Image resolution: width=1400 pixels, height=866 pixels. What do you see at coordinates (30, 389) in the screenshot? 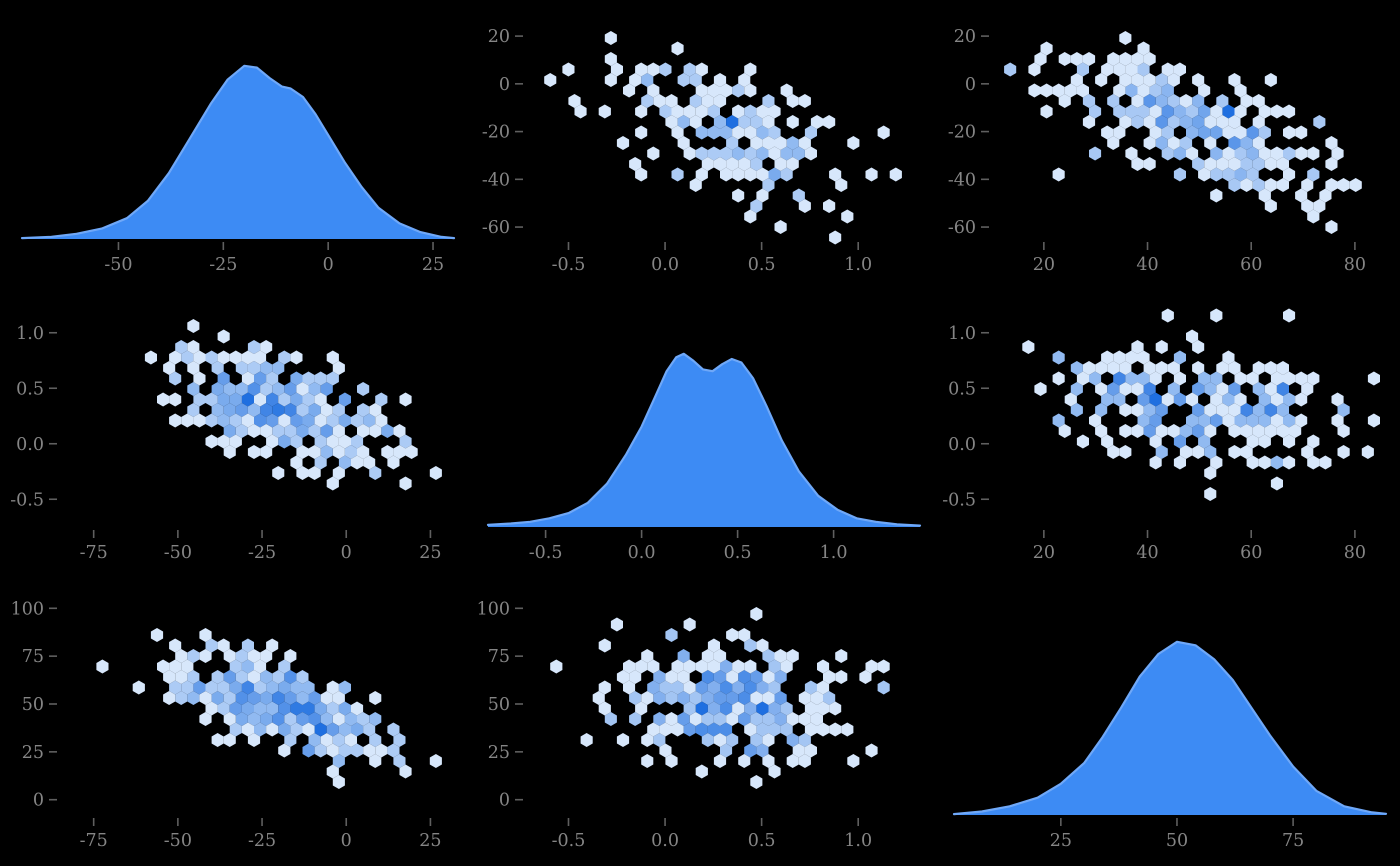
I see `y-tick-label: 0.5` at bounding box center [30, 389].